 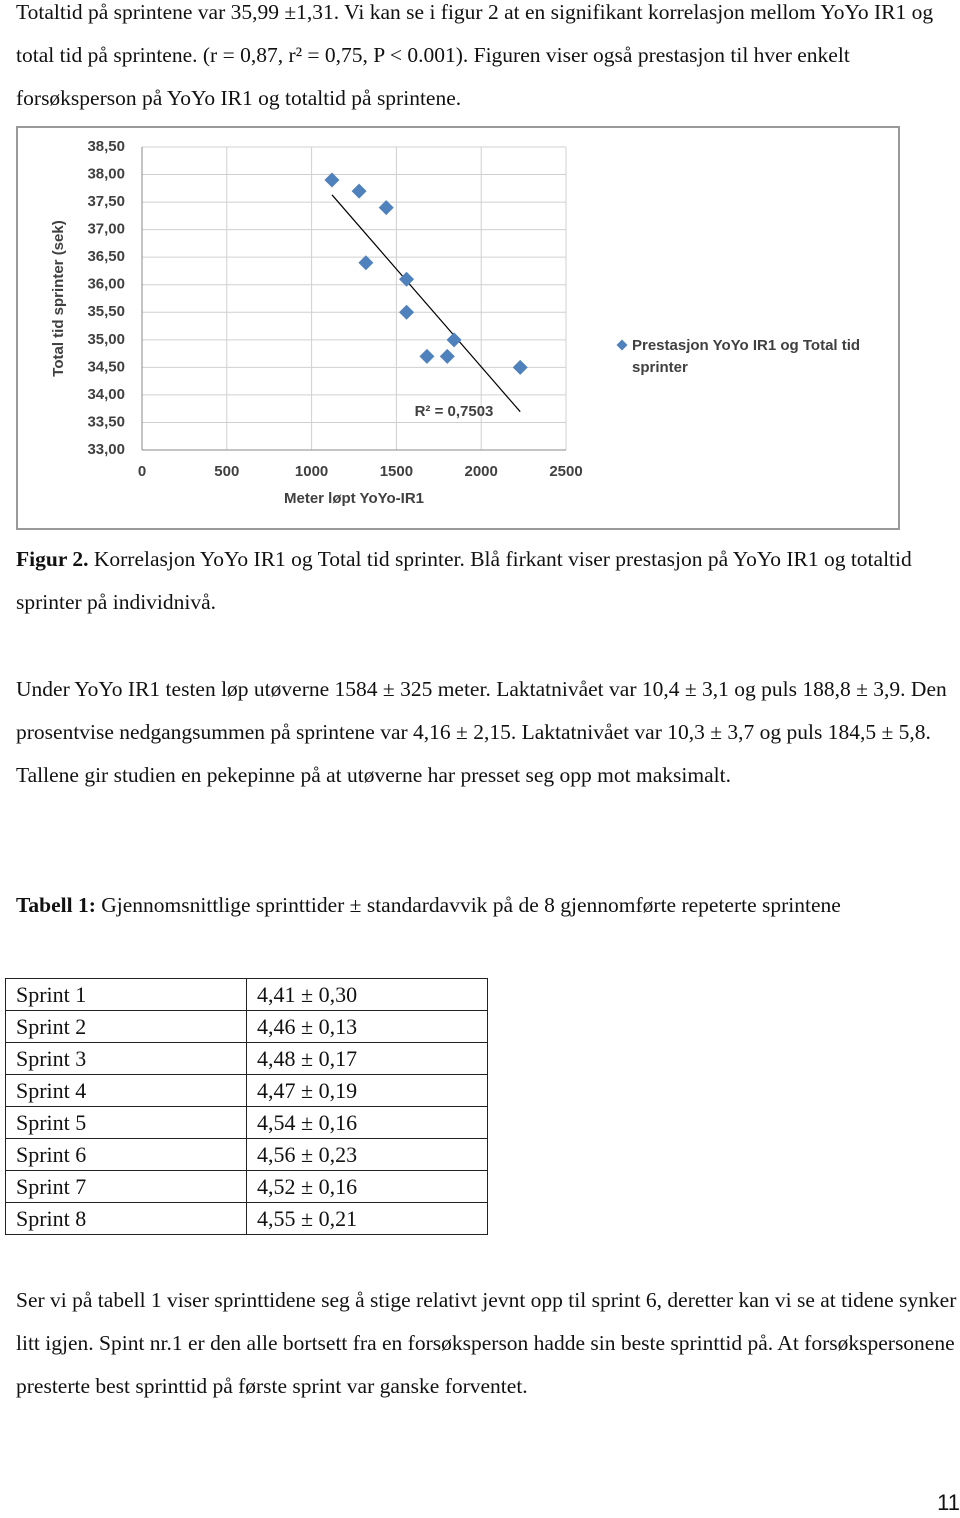 I want to click on table-row: Sprint 4 4,47 ± 0,19, so click(x=246, y=1090).